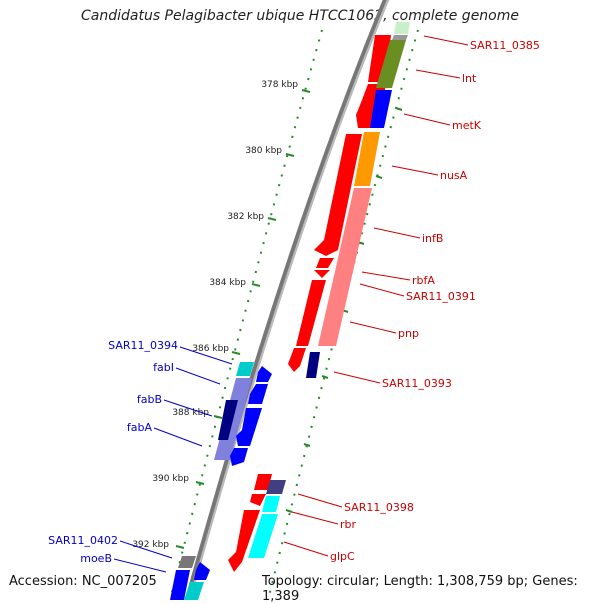 The image size is (600, 604). I want to click on leader-line-faba, so click(178, 437).